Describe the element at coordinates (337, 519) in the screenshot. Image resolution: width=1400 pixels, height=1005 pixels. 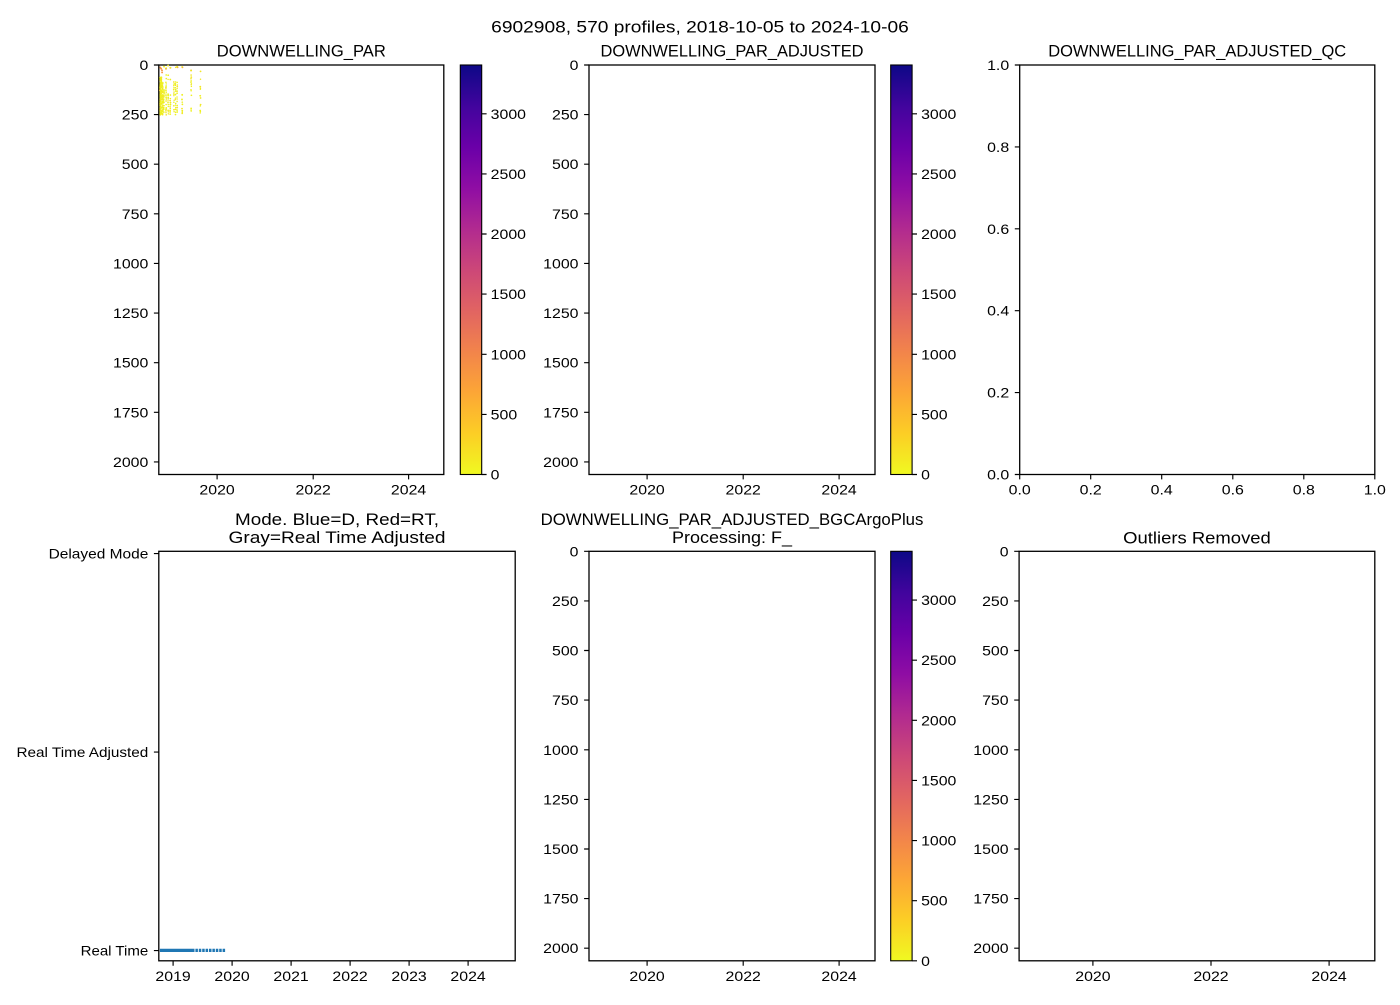
I see `svg-text: Mode. Blue=D, Red=RT,` at that location.